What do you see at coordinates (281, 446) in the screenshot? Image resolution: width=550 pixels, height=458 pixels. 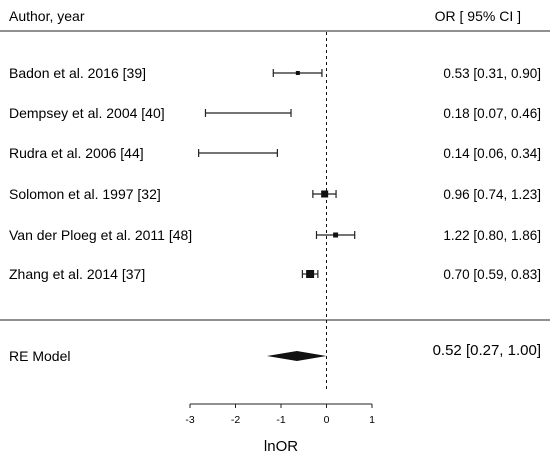 I see `x-axis-title: lnOR` at bounding box center [281, 446].